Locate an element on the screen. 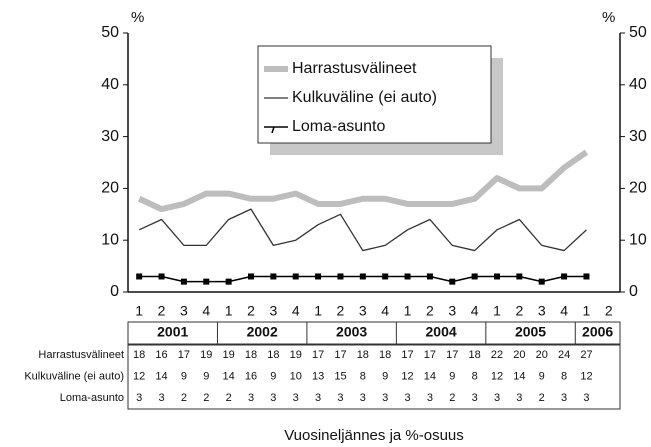  table-cell: 16 is located at coordinates (251, 376).